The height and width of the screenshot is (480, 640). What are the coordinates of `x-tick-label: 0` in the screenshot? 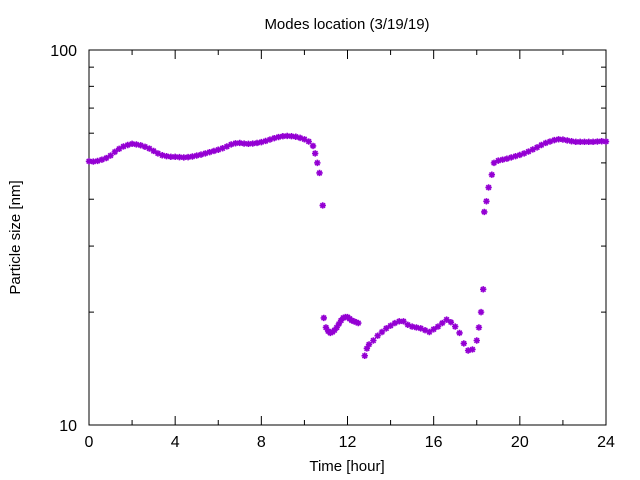 It's located at (89, 442).